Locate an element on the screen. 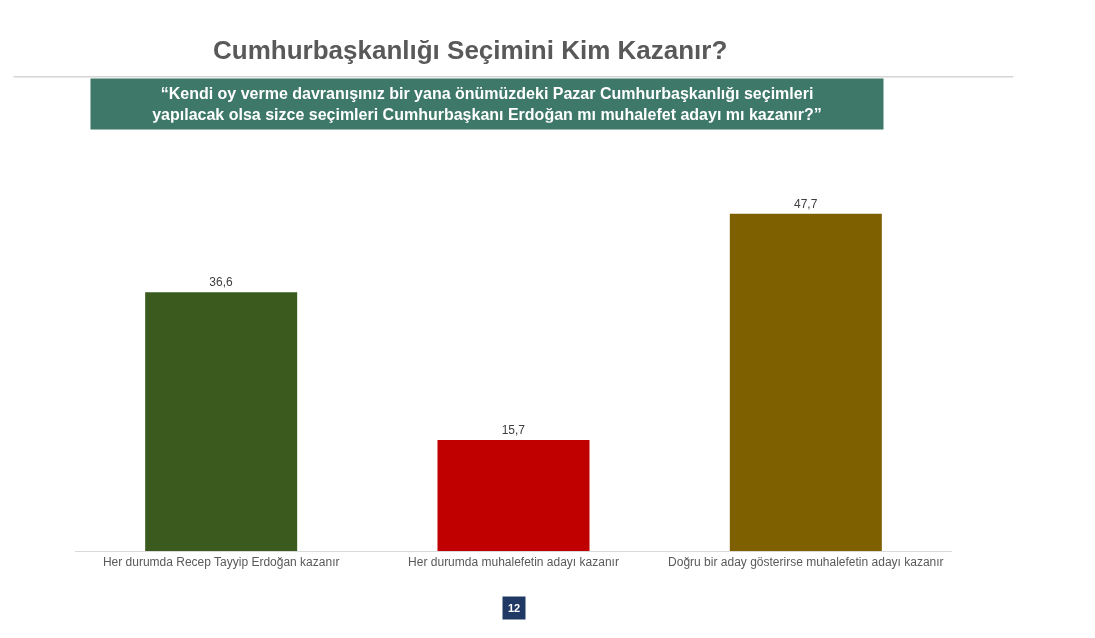 The width and height of the screenshot is (1095, 638). x-tick-label: Her durumda Recep Tayyip Erdoğan kazanır is located at coordinates (221, 562).